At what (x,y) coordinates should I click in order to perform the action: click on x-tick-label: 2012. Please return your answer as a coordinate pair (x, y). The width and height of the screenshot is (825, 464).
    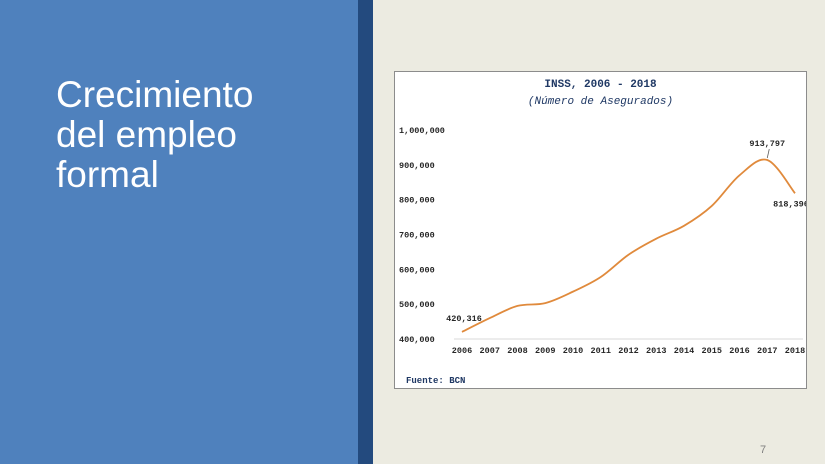
    Looking at the image, I should click on (628, 351).